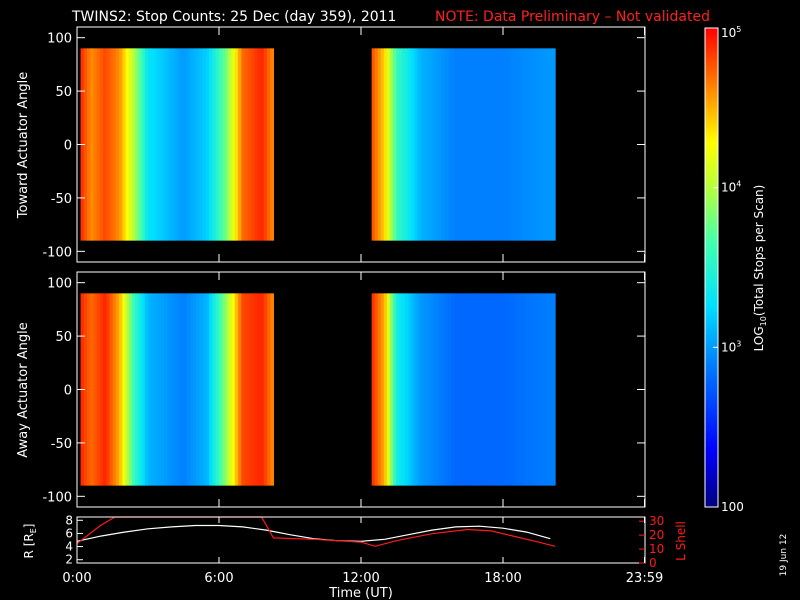  What do you see at coordinates (23, 145) in the screenshot?
I see `toward-y-axis-label: Toward Actuator Angle` at bounding box center [23, 145].